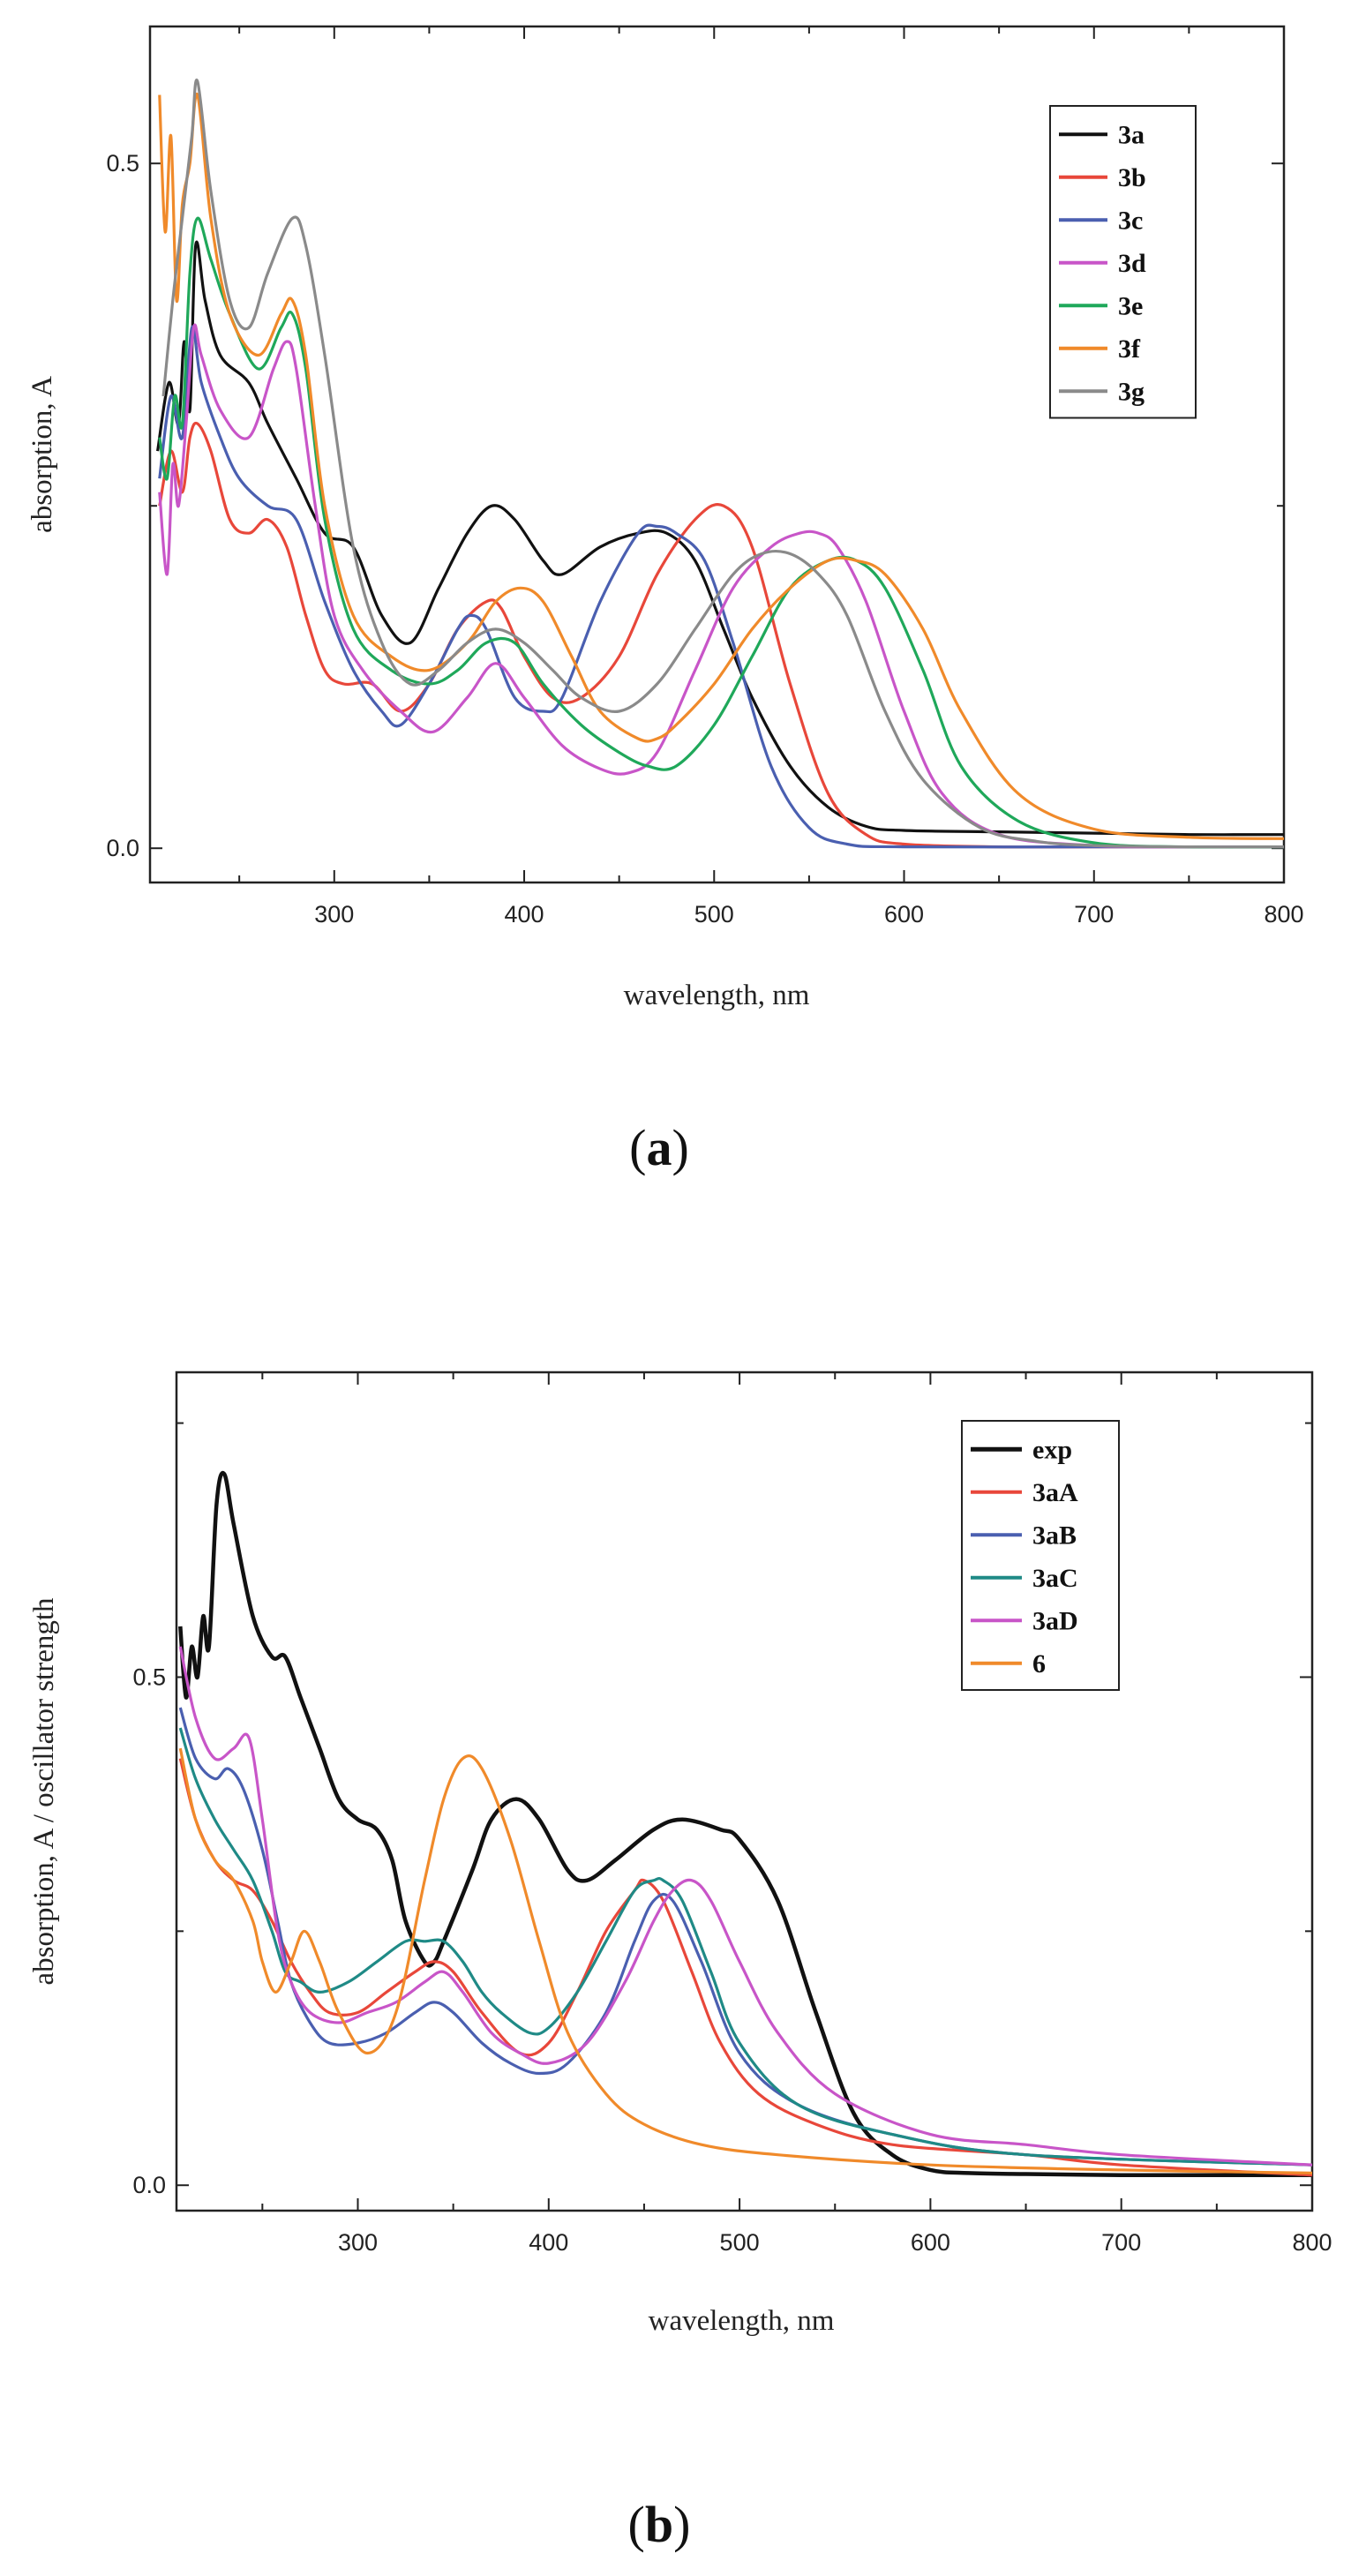 The image size is (1351, 2576). What do you see at coordinates (1040, 1555) in the screenshot?
I see `legend-box` at bounding box center [1040, 1555].